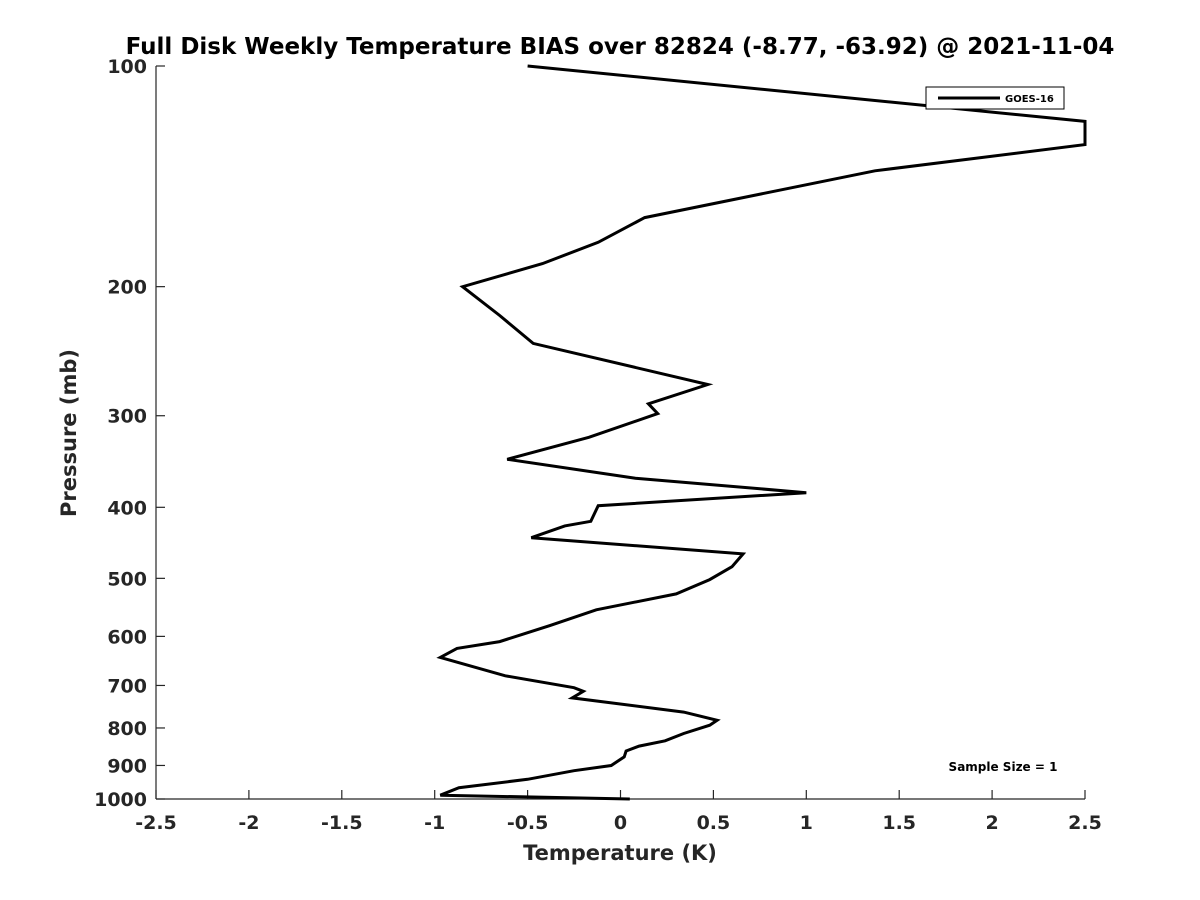 Image resolution: width=1200 pixels, height=900 pixels. What do you see at coordinates (995, 98) in the screenshot?
I see `legend: GOES-16` at bounding box center [995, 98].